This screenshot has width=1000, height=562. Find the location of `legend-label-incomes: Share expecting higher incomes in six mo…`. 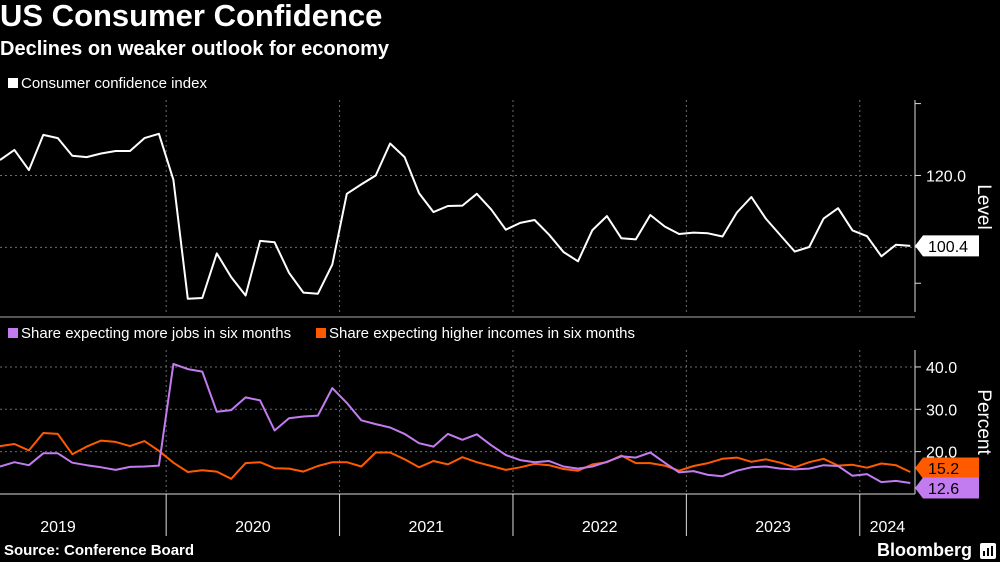

legend-label-incomes: Share expecting higher incomes in six mo… is located at coordinates (482, 333).